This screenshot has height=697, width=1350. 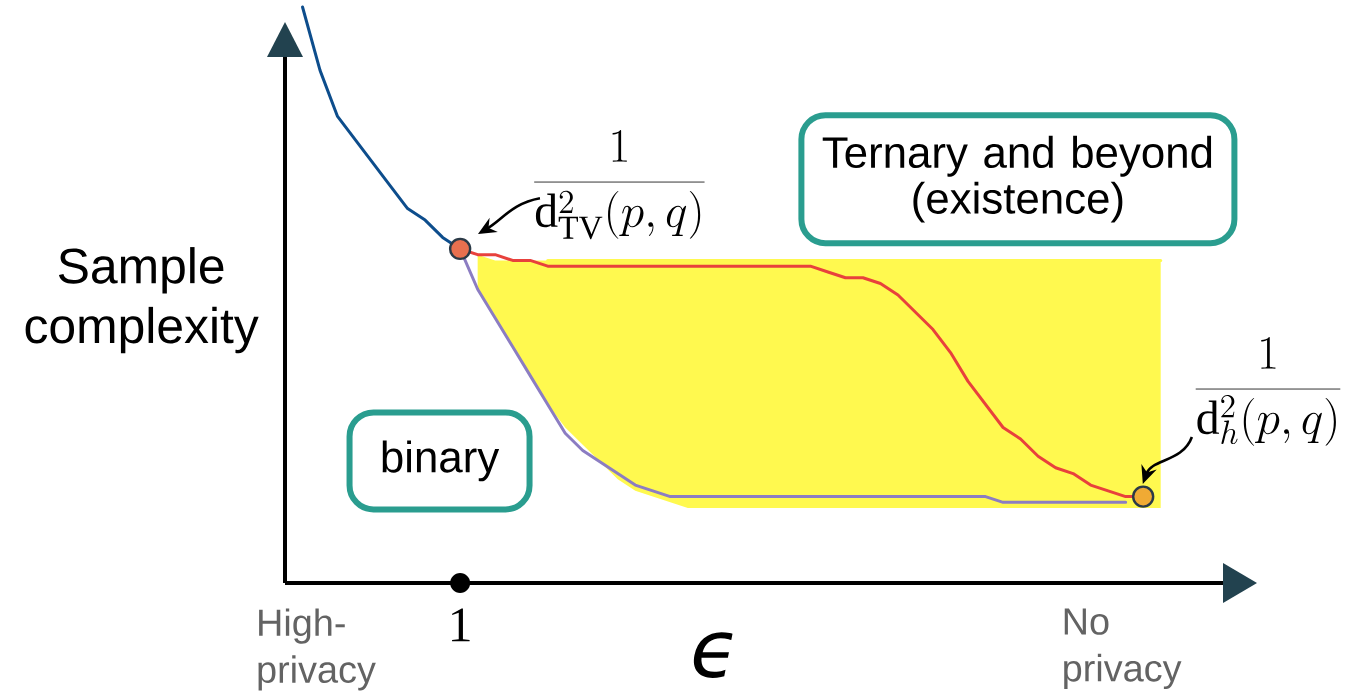 What do you see at coordinates (317, 649) in the screenshot?
I see `x-tick-label: High-privacy` at bounding box center [317, 649].